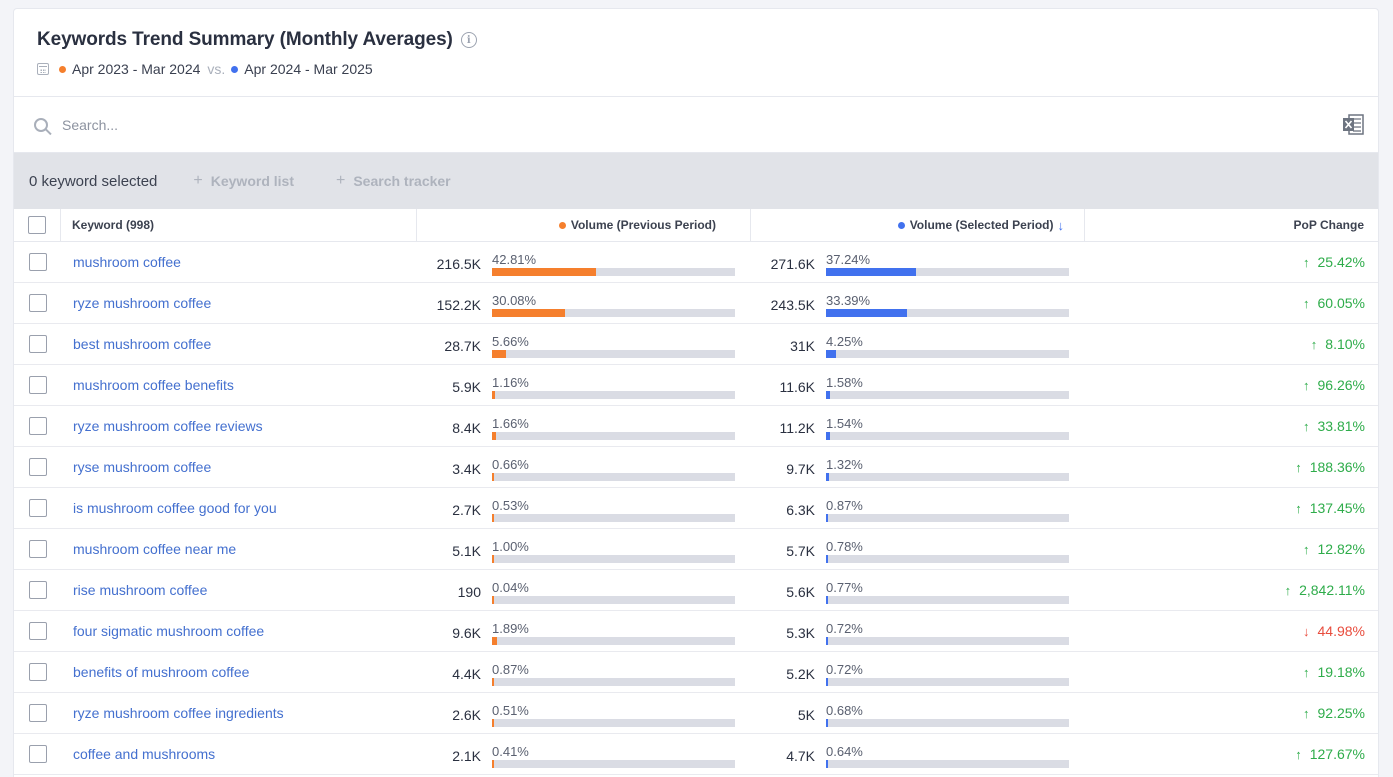 The height and width of the screenshot is (777, 1393). I want to click on keyword-link: mushroom coffee near me, so click(155, 549).